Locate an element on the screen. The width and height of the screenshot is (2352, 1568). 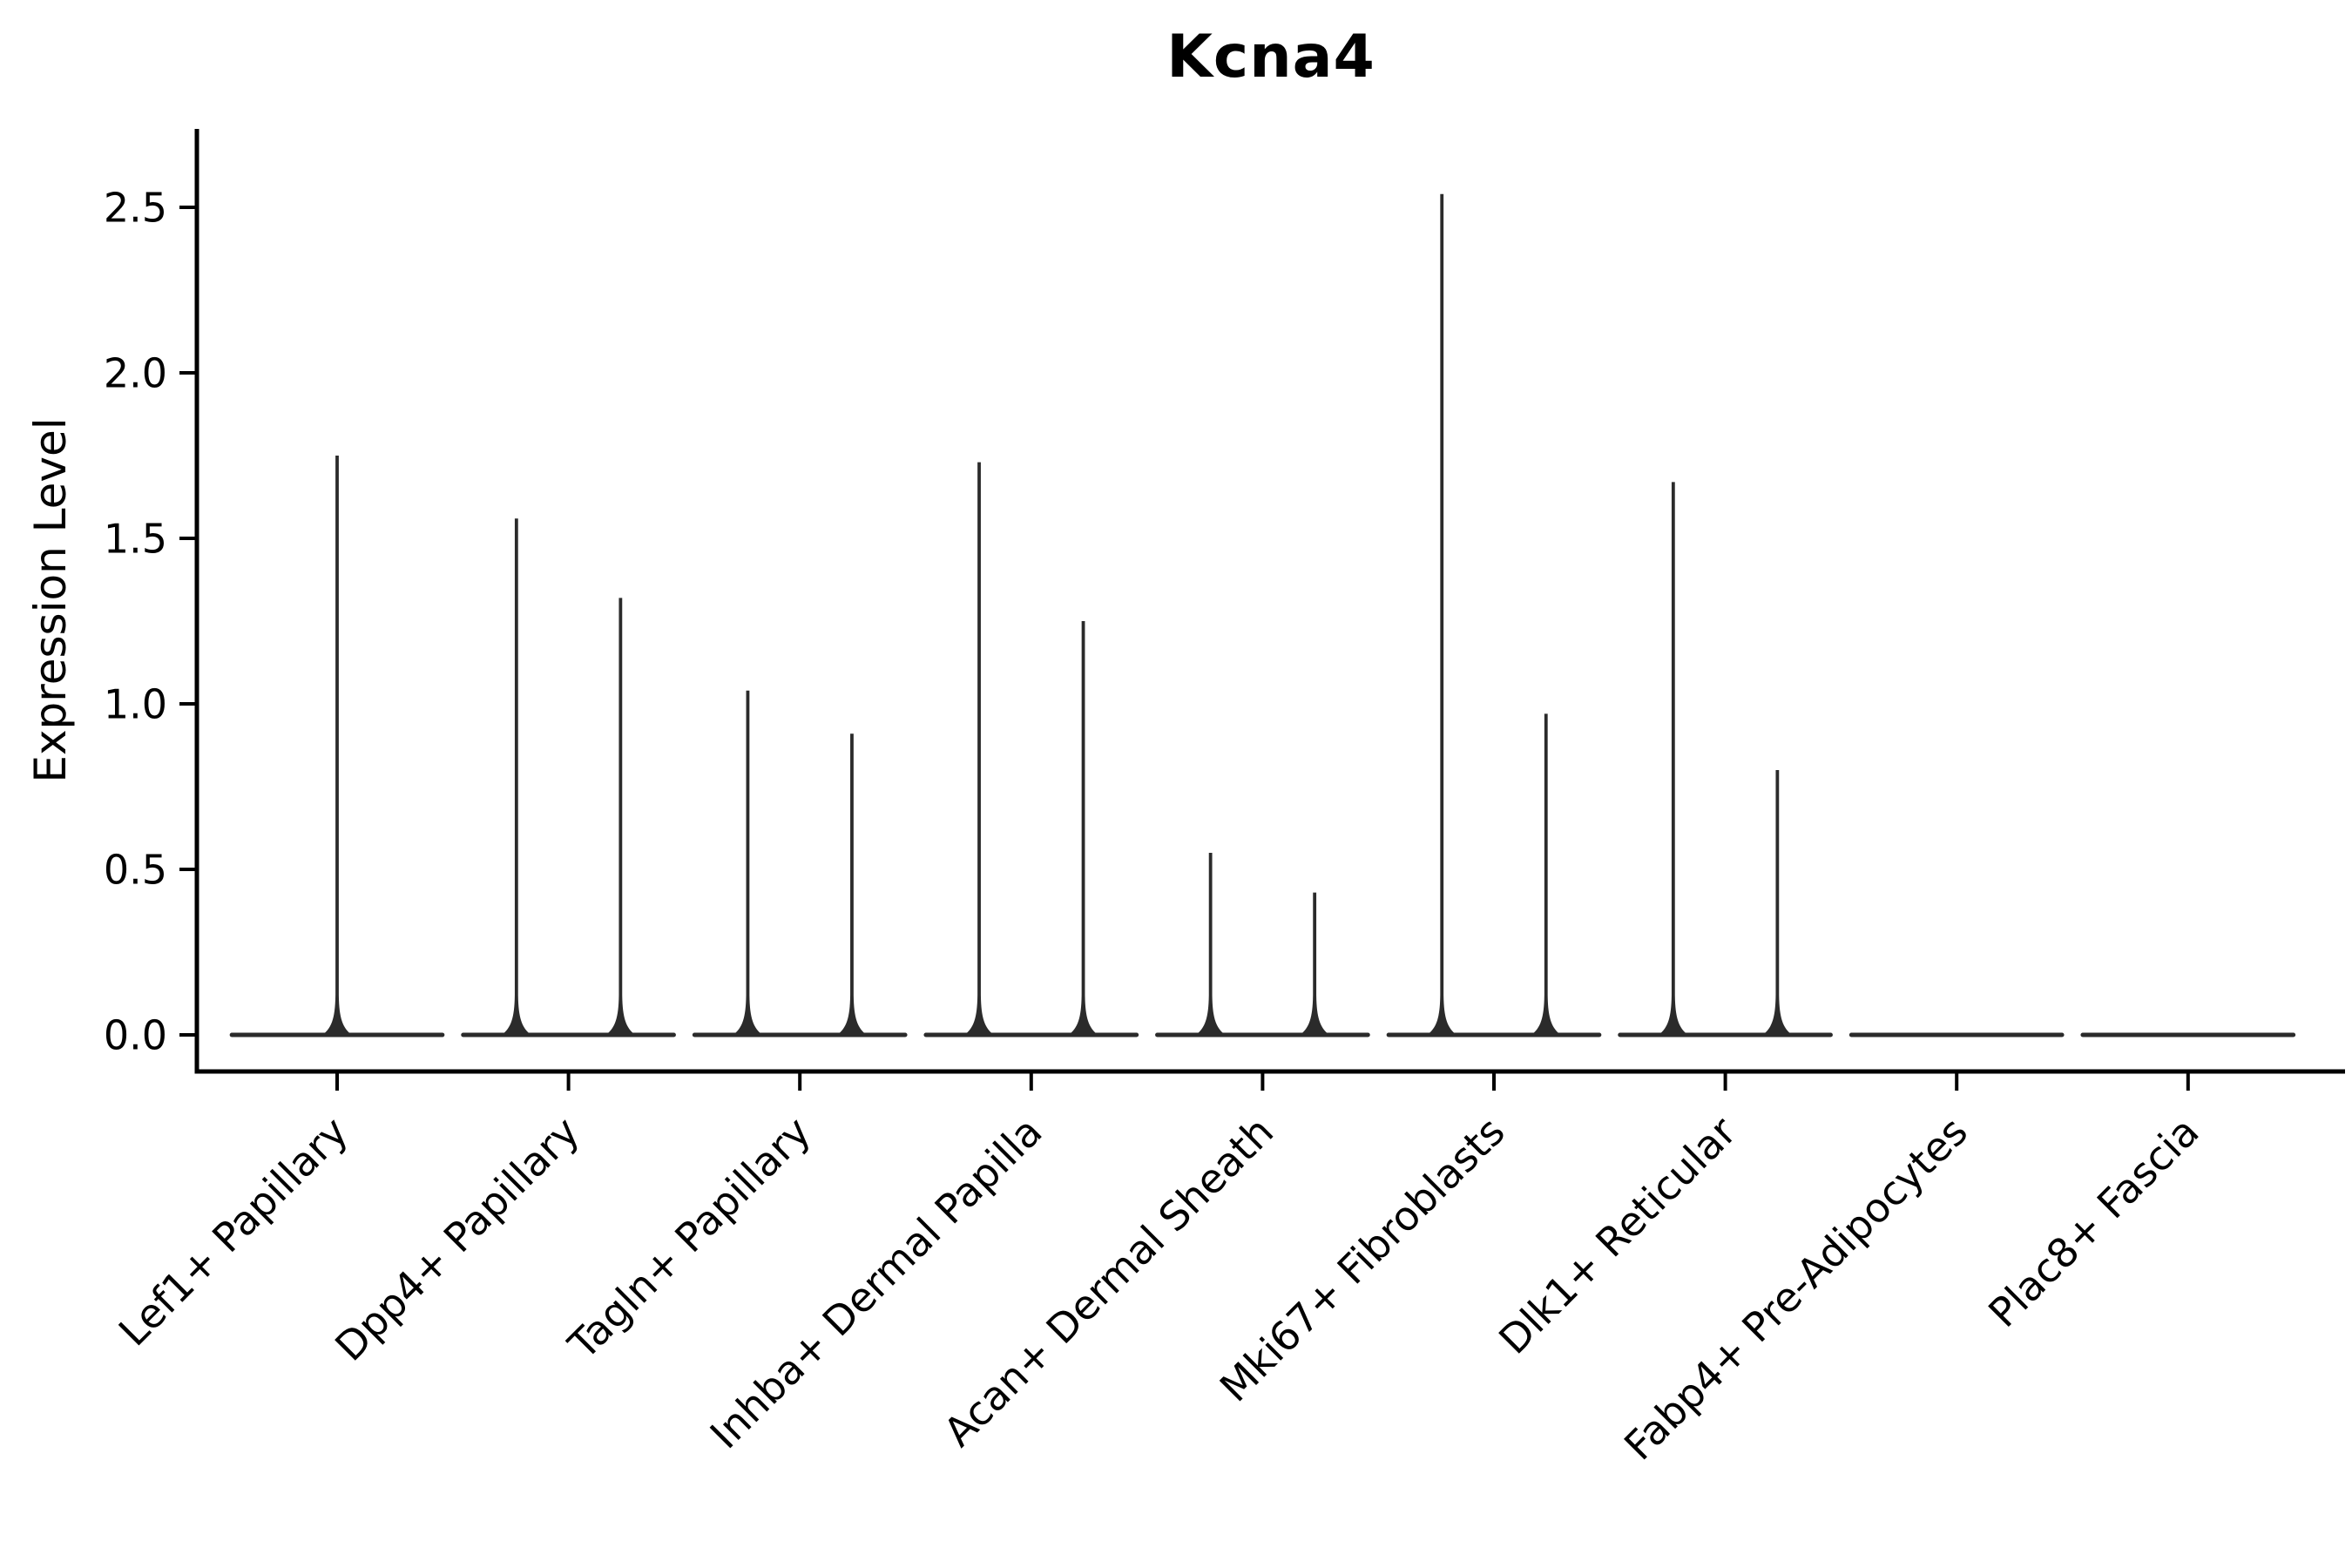
x-tick-label-2: Dpp4+ Papillary is located at coordinates (457, 1239).